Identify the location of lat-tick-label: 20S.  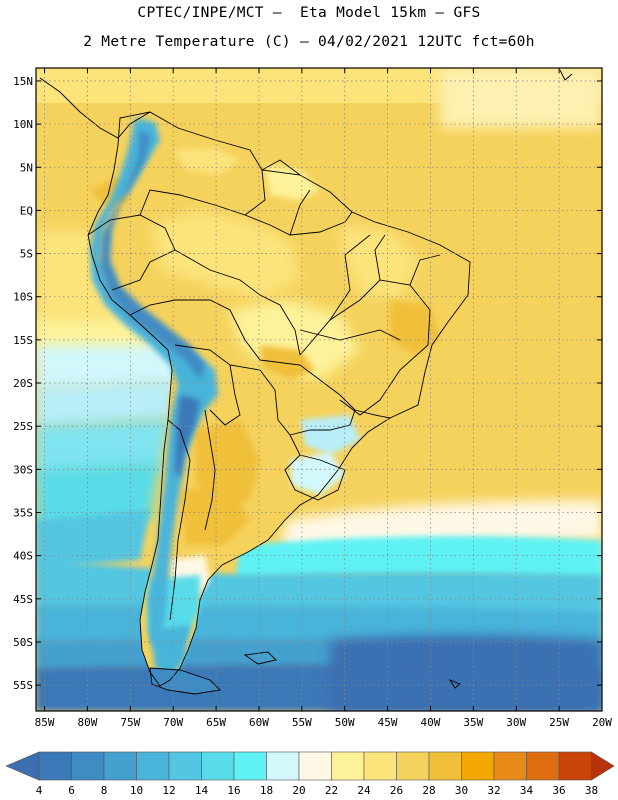
(23, 383).